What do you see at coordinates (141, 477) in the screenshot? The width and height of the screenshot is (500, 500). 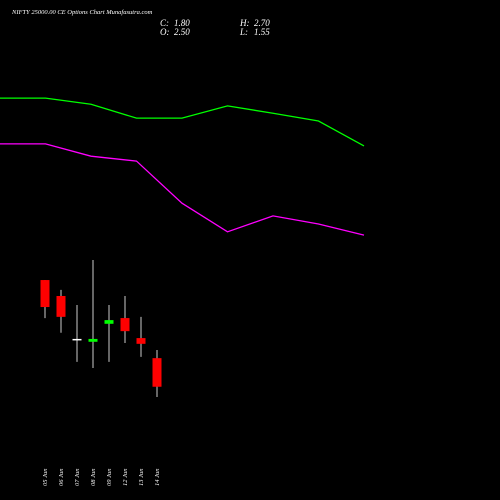 I see `x-tick-label: 13 Jun` at bounding box center [141, 477].